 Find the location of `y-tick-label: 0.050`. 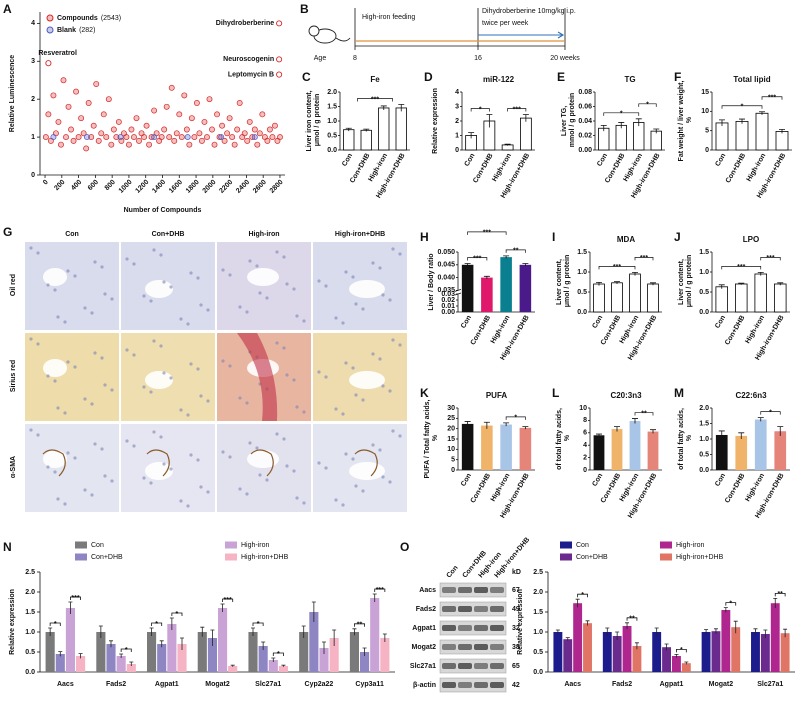

y-tick-label: 0.050 is located at coordinates (446, 252).